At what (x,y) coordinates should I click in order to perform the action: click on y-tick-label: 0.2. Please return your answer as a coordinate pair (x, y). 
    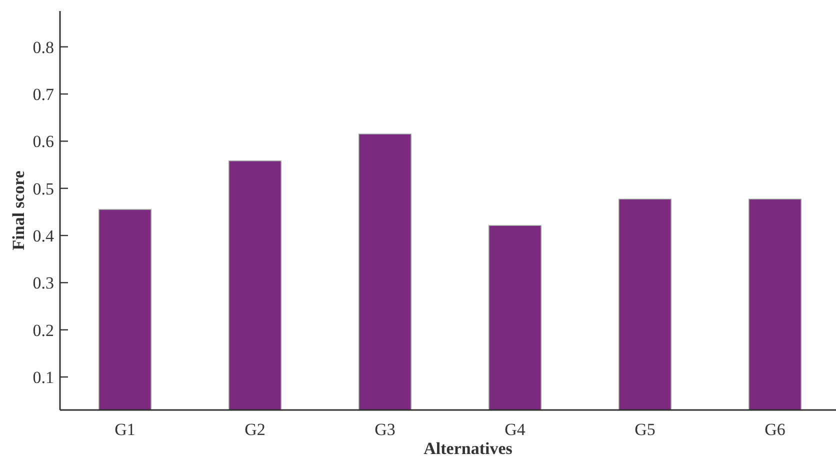
    Looking at the image, I should click on (43, 330).